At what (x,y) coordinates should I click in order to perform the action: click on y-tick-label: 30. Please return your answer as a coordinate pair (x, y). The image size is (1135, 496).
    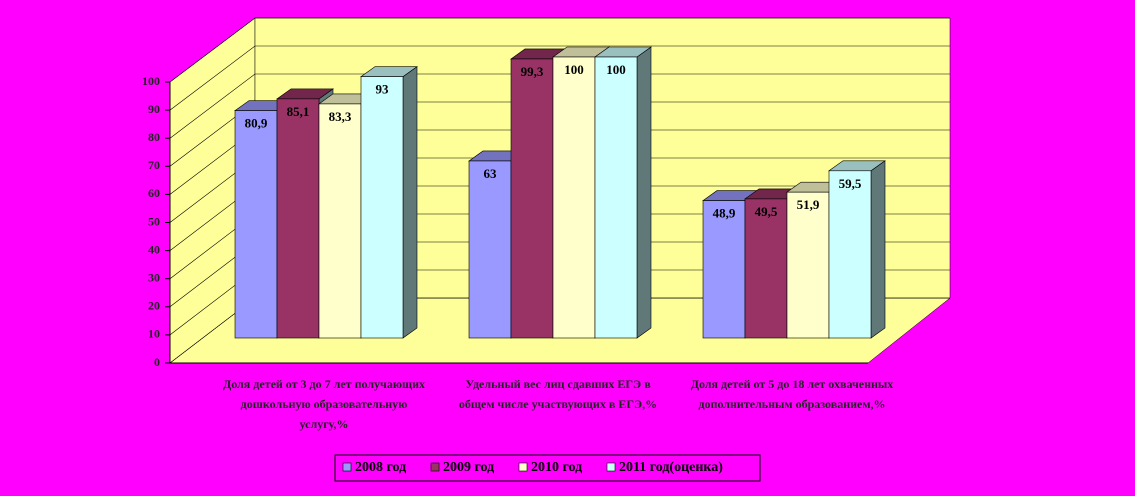
    Looking at the image, I should click on (154, 277).